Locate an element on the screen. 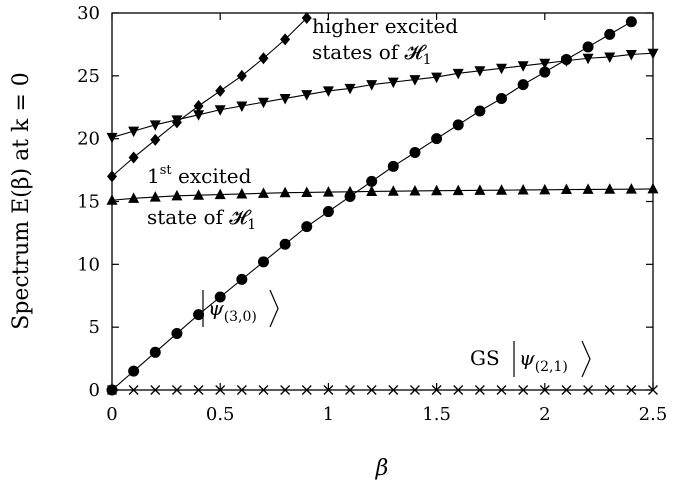 The width and height of the screenshot is (688, 487). psi30-label: ψ(3,0) is located at coordinates (232, 310).